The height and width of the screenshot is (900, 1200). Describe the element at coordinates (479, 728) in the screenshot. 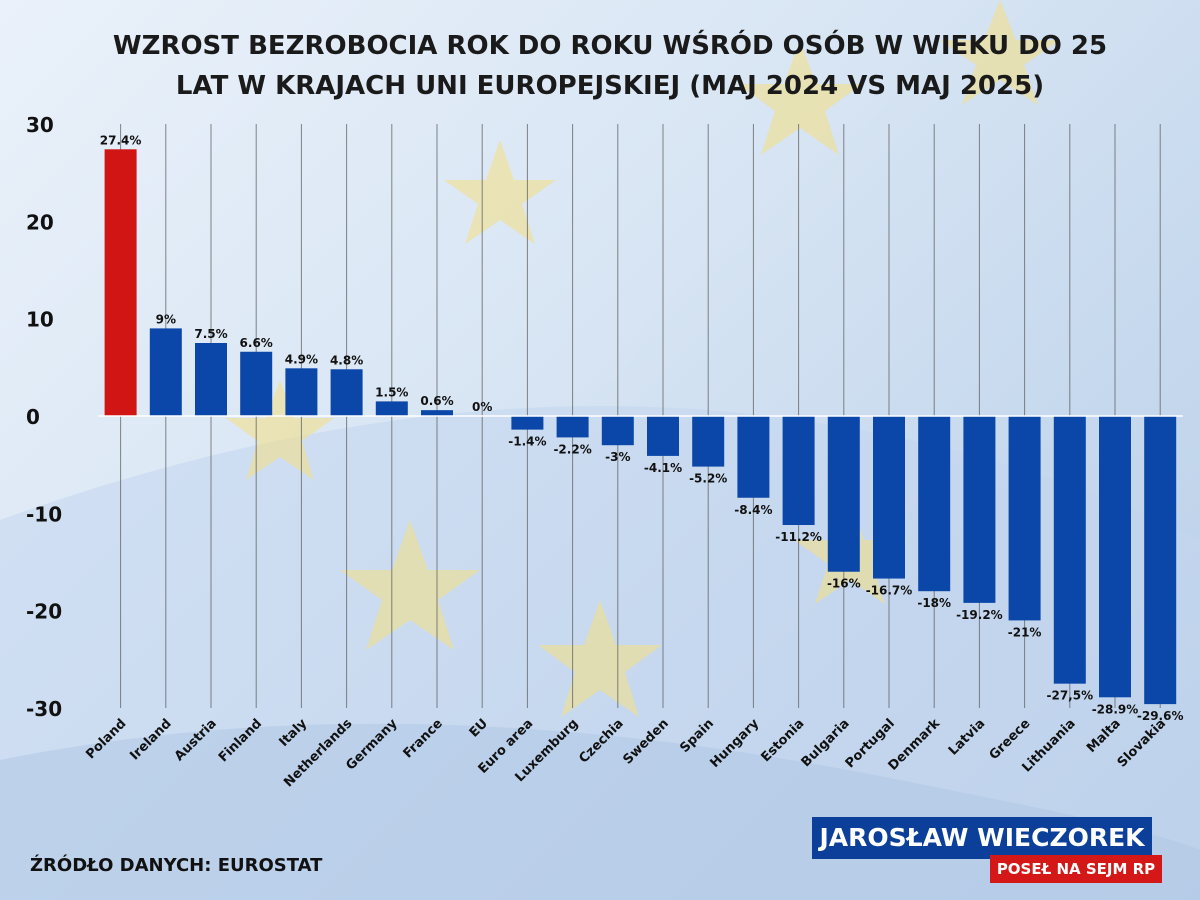

I see `x-tick-label: EU` at that location.